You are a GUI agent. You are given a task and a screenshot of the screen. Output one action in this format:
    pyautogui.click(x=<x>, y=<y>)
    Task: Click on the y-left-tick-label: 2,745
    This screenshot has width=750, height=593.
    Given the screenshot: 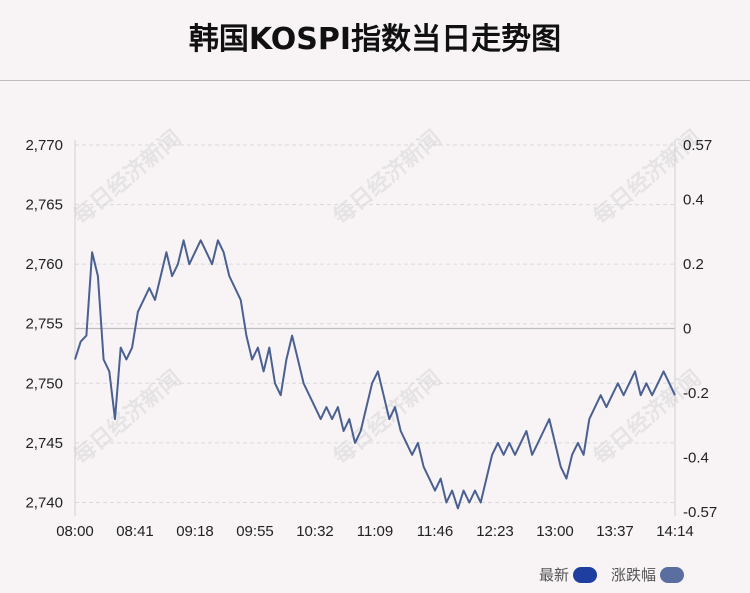 What is the action you would take?
    pyautogui.click(x=44, y=443)
    